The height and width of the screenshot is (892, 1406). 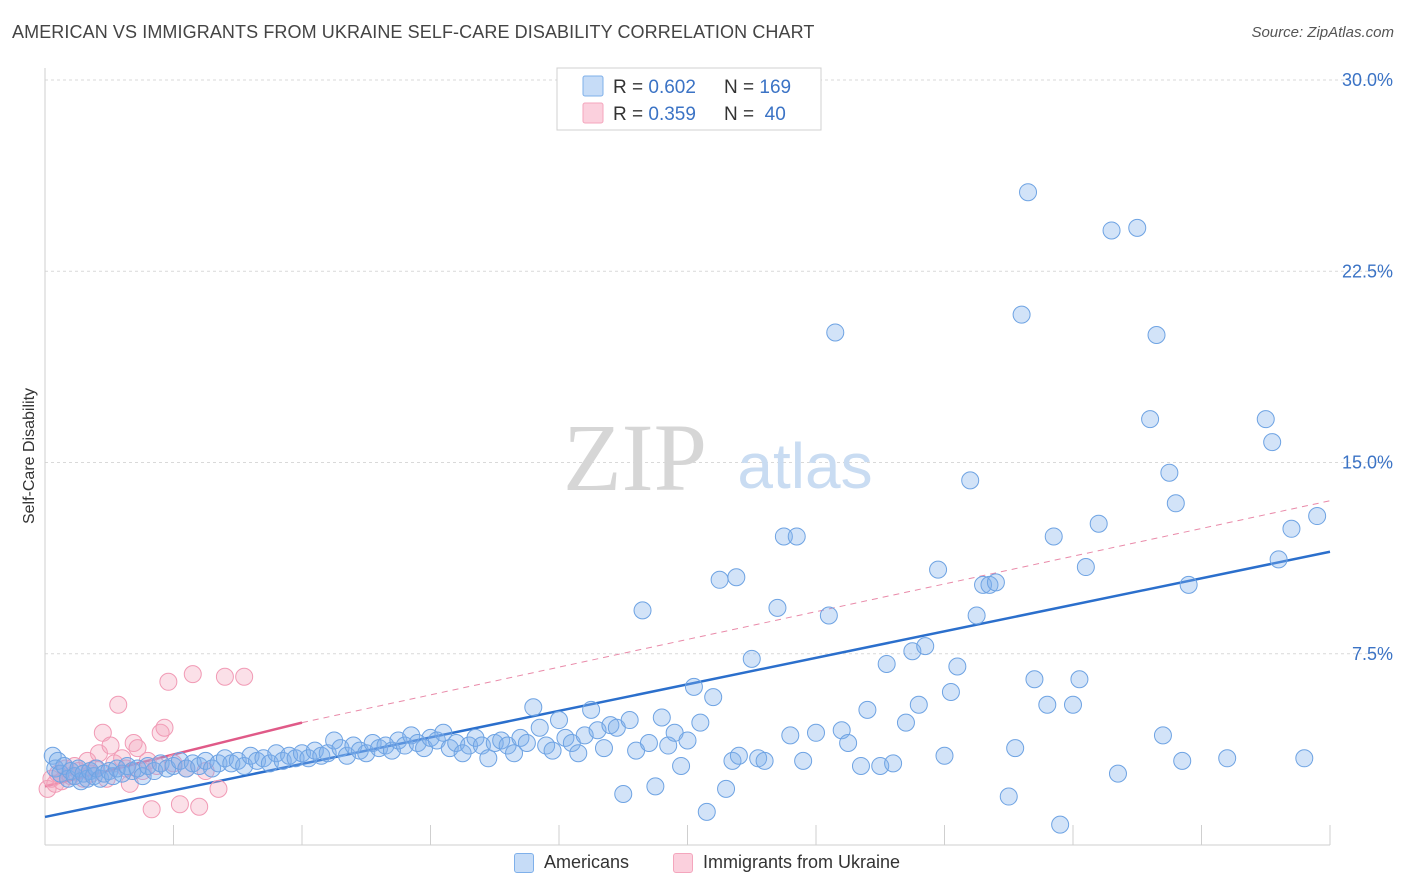 I want to click on legend-label-americans: Americans, so click(x=587, y=862).